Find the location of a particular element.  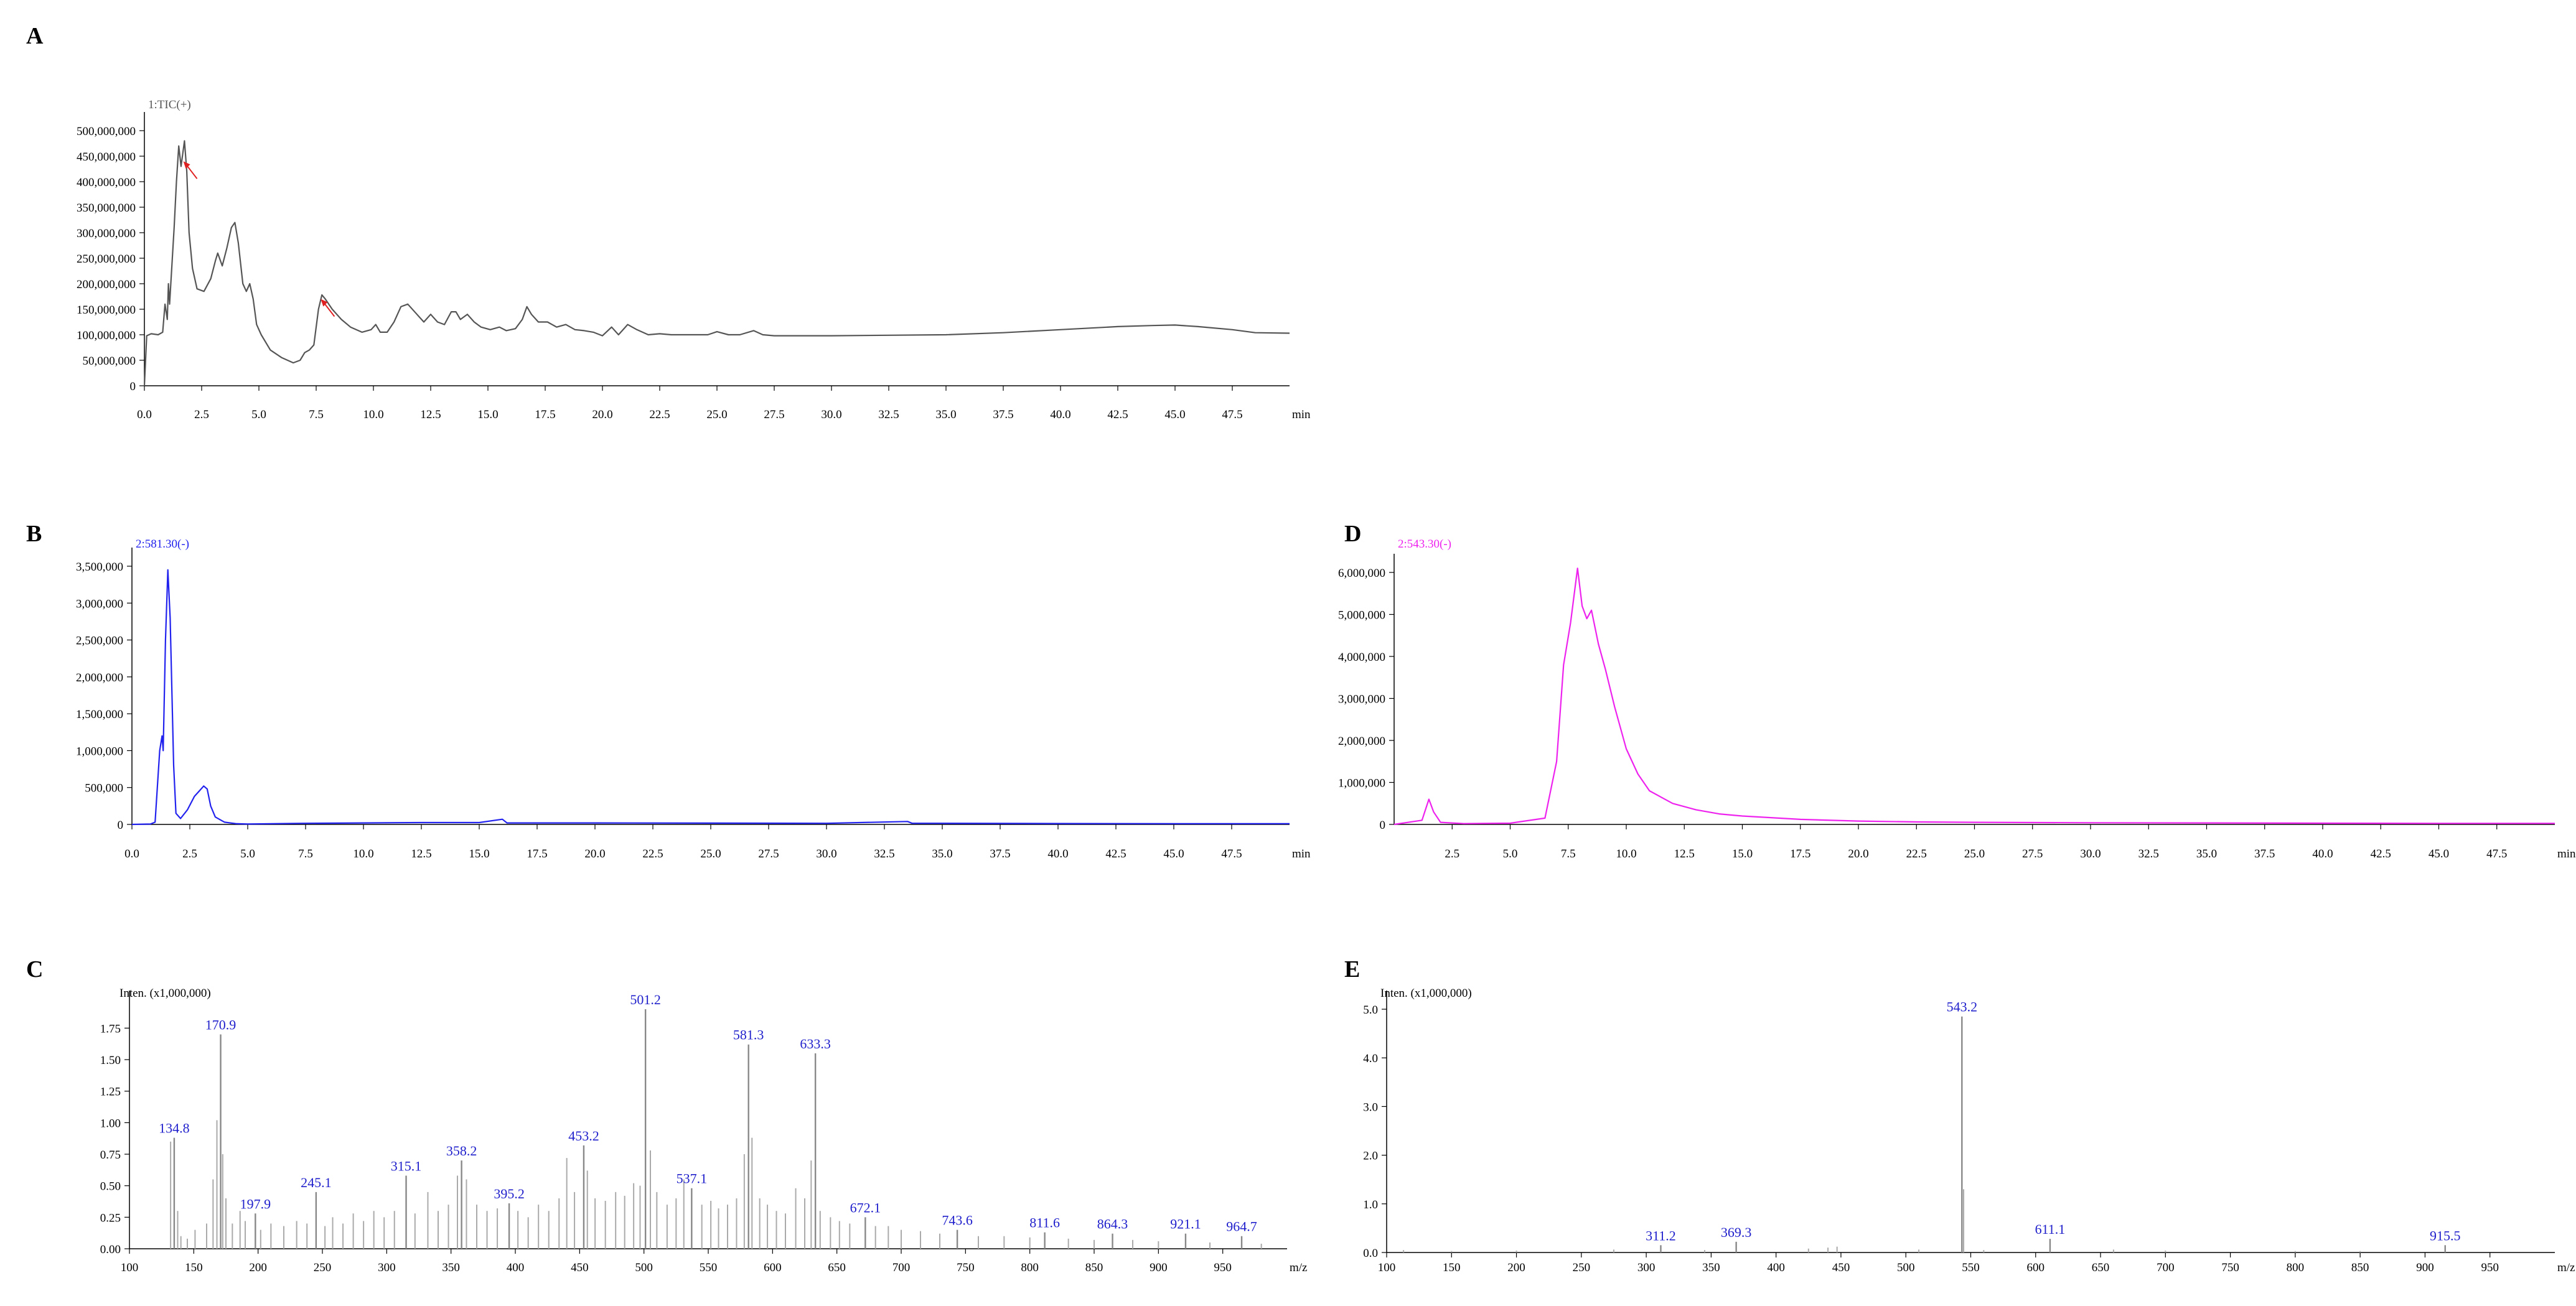

peak-label: 245.1 is located at coordinates (316, 1182).